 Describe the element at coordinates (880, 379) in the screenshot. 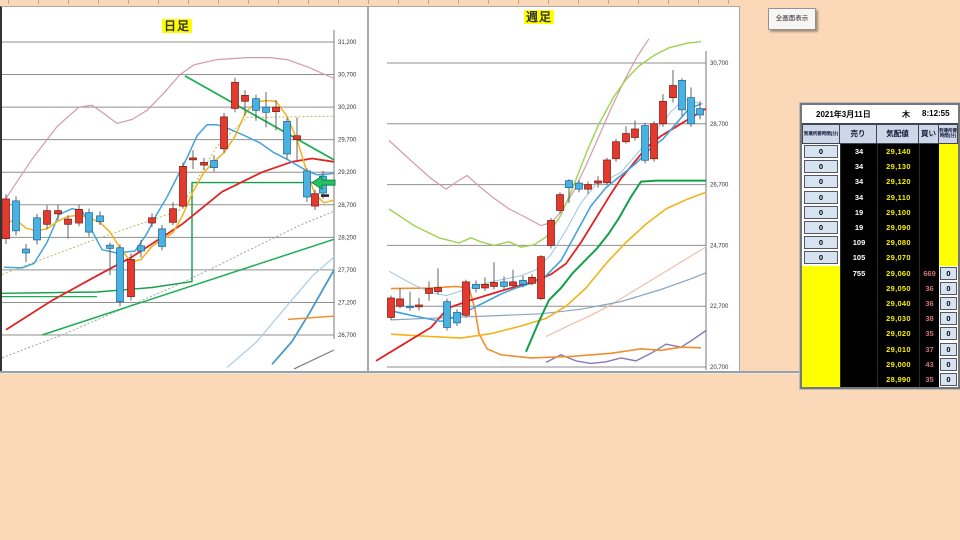

I see `quote-row: 28,990 35 0` at that location.